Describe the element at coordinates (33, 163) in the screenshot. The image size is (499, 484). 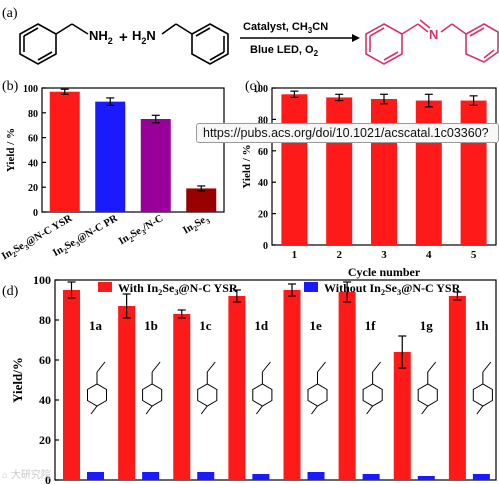
I see `y-tick-label: 40` at that location.